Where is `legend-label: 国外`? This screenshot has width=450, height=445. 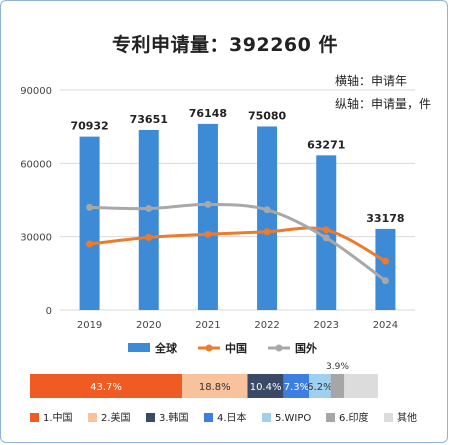
legend-label: 国外 is located at coordinates (306, 348).